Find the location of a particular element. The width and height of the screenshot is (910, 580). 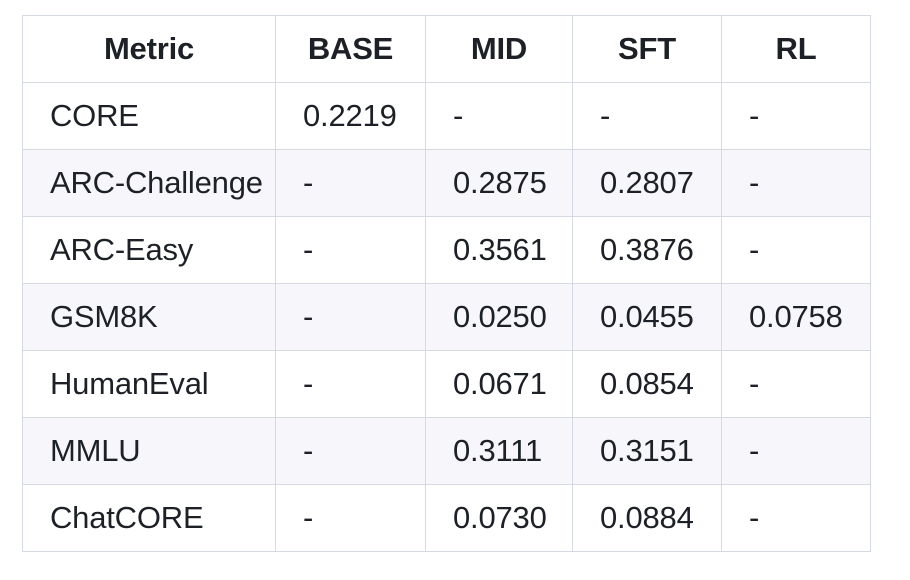

table-cell: 0.2219 is located at coordinates (350, 116).